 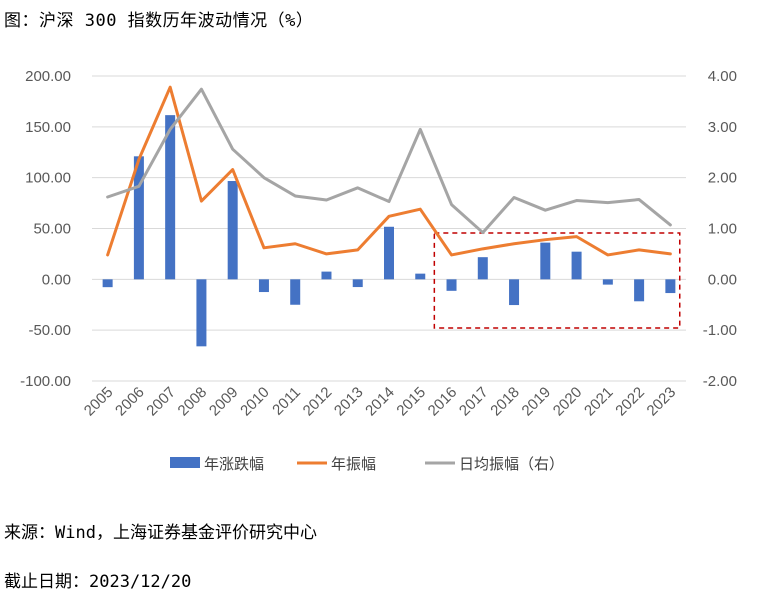 What do you see at coordinates (160, 530) in the screenshot?
I see `source-note: 来源：Wind，上海证券基金评价研究中心` at bounding box center [160, 530].